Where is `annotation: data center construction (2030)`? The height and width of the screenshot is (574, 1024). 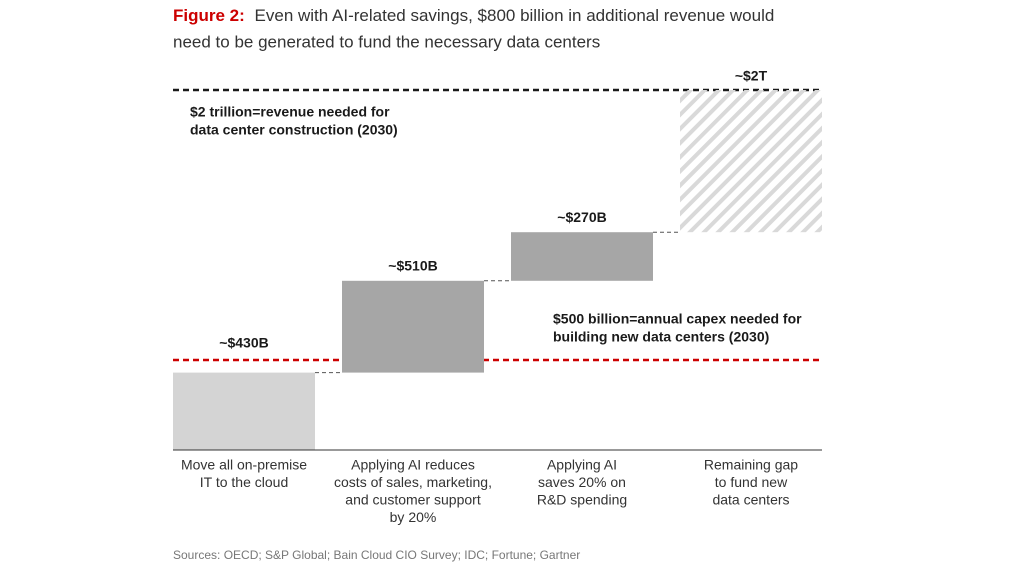 annotation: data center construction (2030) is located at coordinates (294, 130).